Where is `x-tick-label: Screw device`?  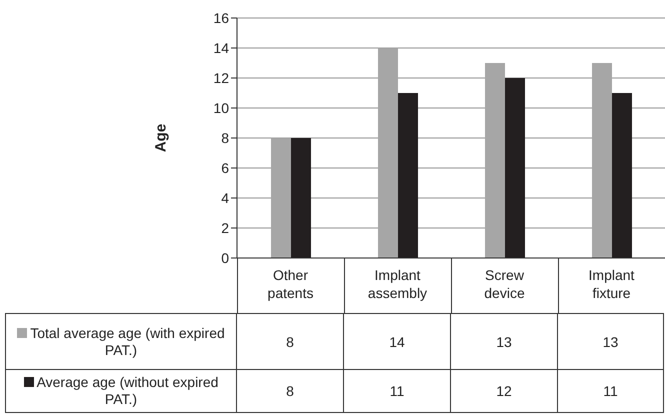 x-tick-label: Screw device is located at coordinates (504, 284).